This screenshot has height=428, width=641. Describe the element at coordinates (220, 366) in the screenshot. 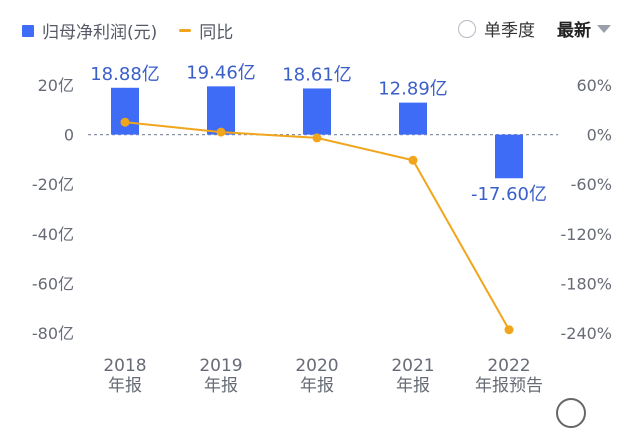

I see `x-axis-tick-label: 2019` at that location.